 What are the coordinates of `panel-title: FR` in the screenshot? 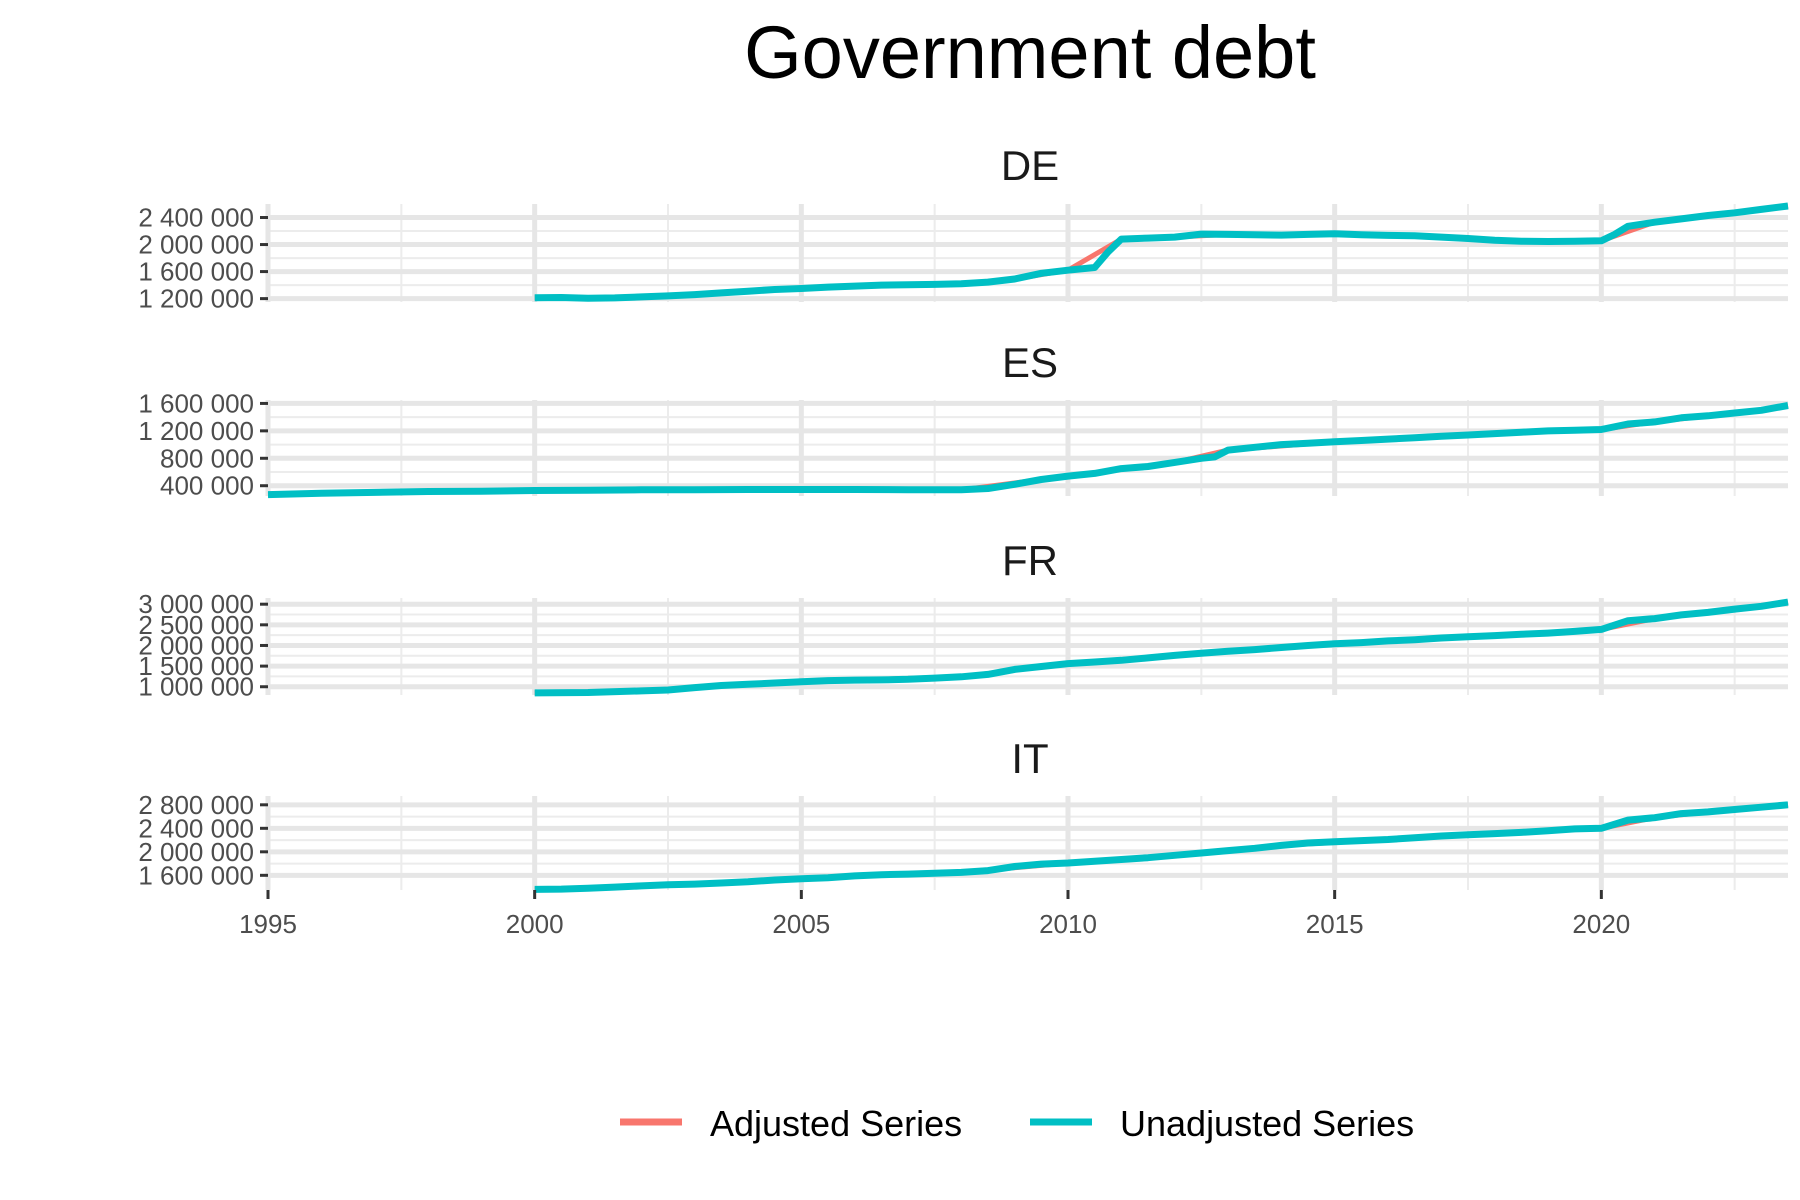 It's located at (1030, 560).